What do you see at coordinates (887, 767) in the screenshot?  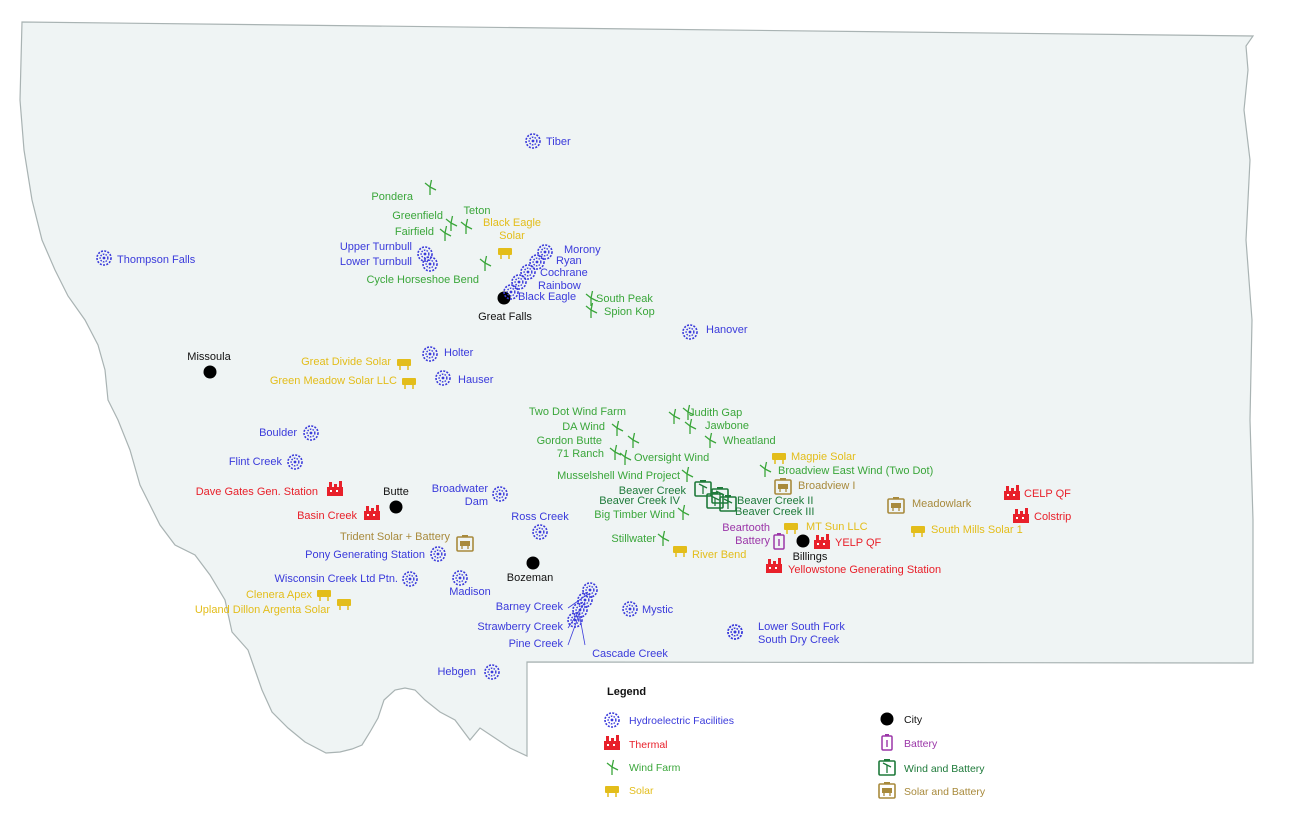 I see `legend-wind-battery-icon` at bounding box center [887, 767].